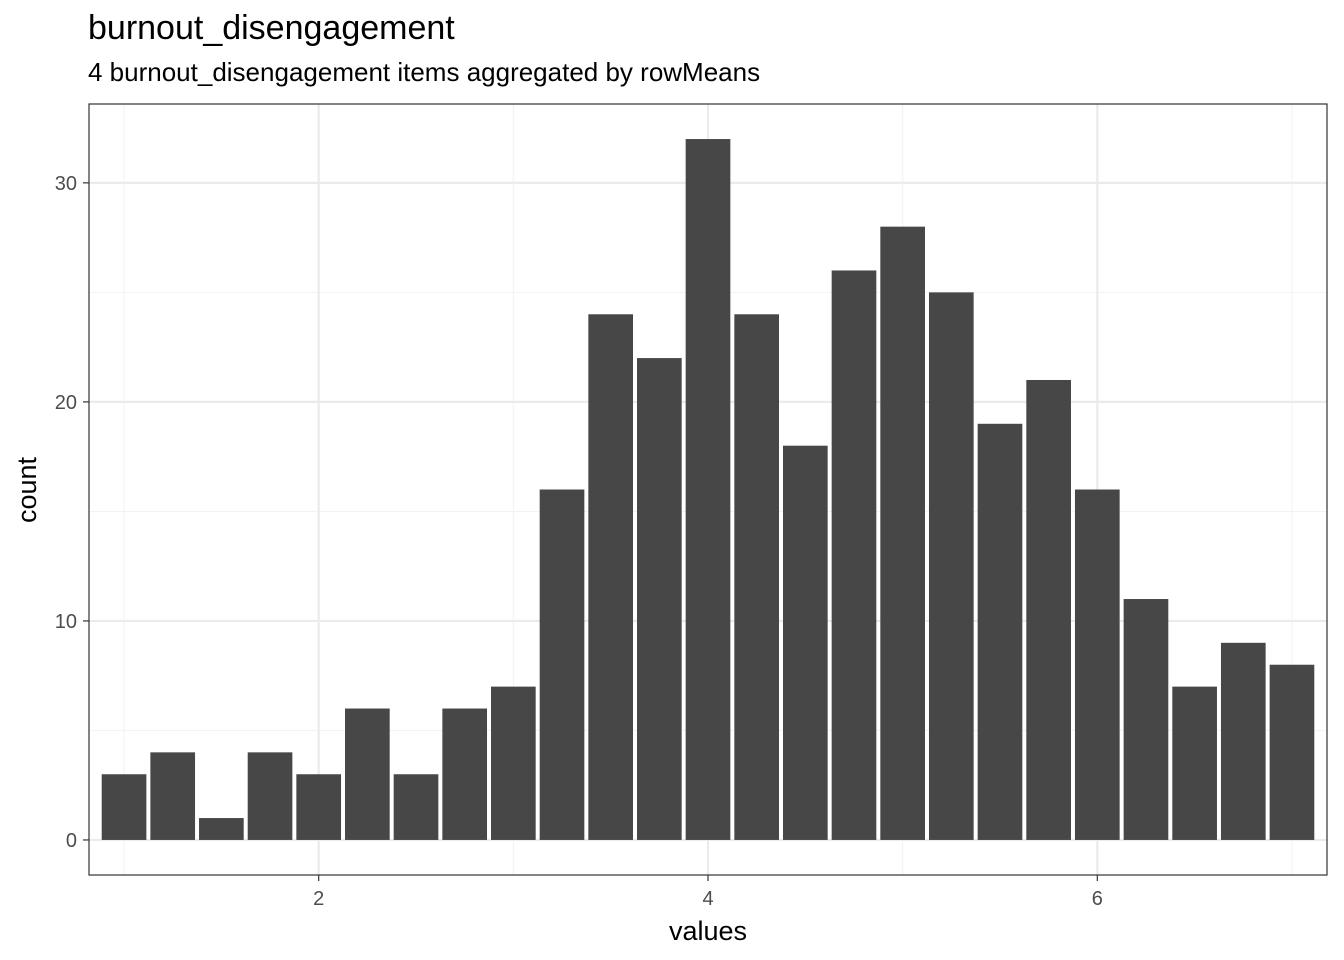 This screenshot has height=960, width=1344. Describe the element at coordinates (271, 28) in the screenshot. I see `chart-title: burnout_disengagement` at that location.